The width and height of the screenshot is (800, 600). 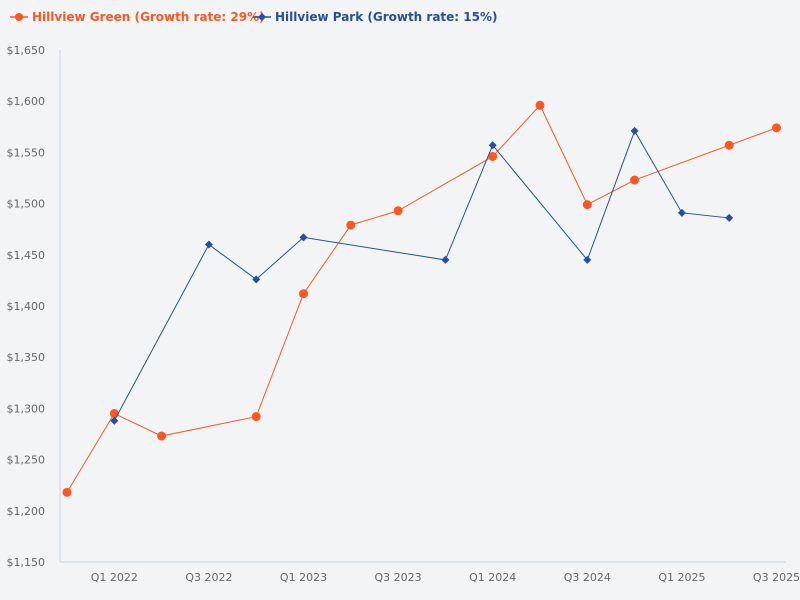 I want to click on legend-label: Hillview Green (Growth rate: 29%), so click(x=148, y=17).